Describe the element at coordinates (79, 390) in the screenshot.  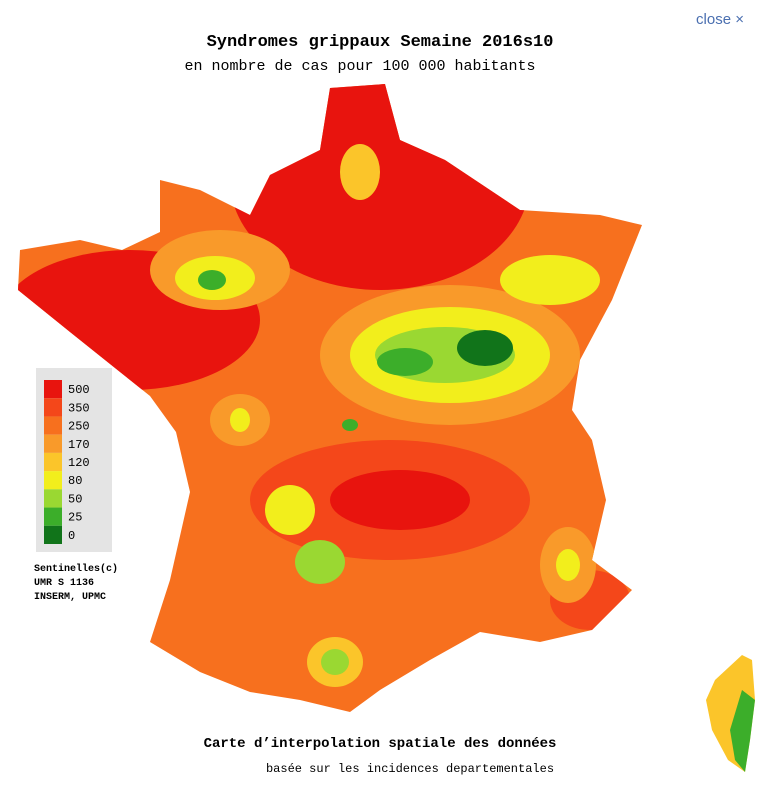
I see `legend-label: 500` at that location.